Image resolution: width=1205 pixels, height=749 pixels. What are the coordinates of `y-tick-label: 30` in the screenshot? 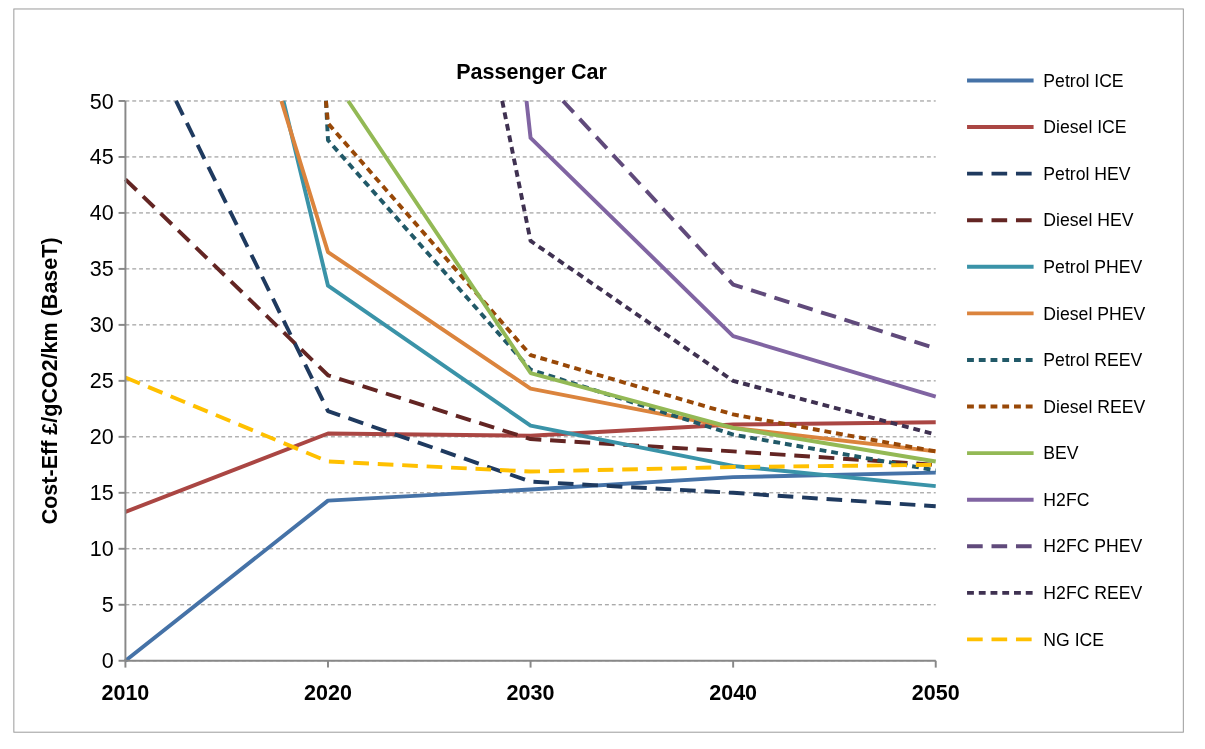 It's located at (101, 325).